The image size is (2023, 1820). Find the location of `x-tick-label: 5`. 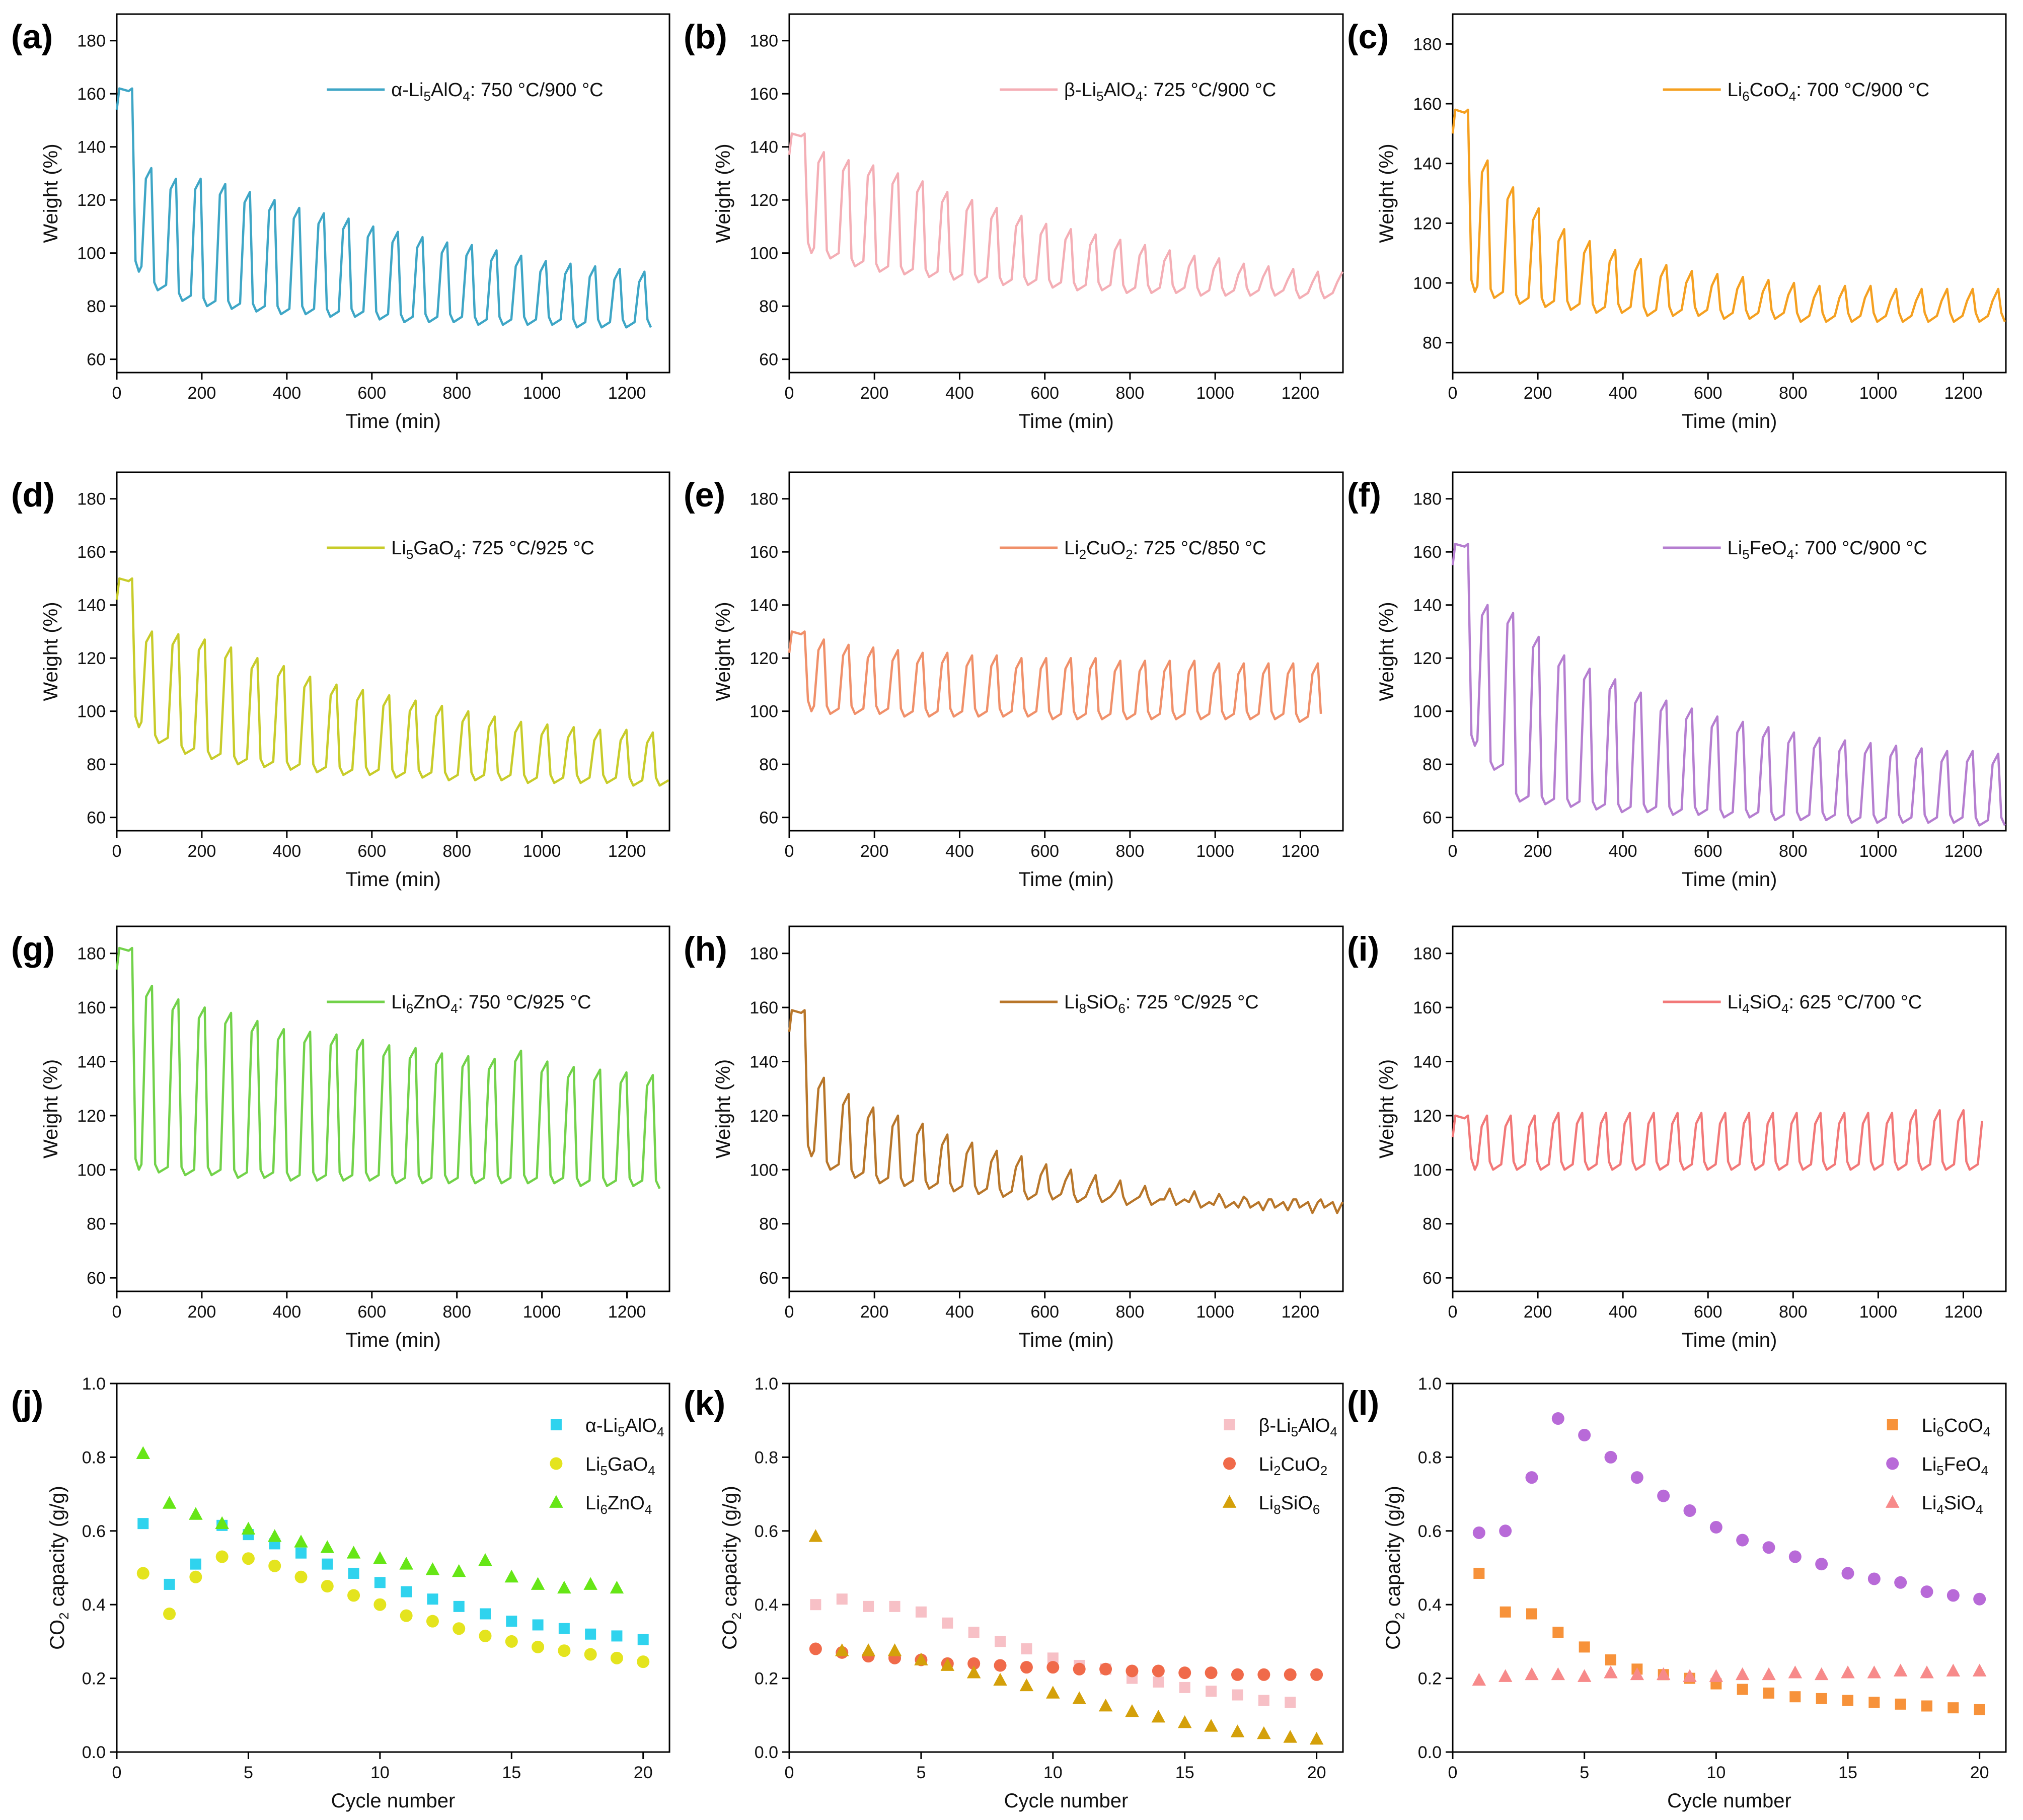

x-tick-label: 5 is located at coordinates (1584, 1772).